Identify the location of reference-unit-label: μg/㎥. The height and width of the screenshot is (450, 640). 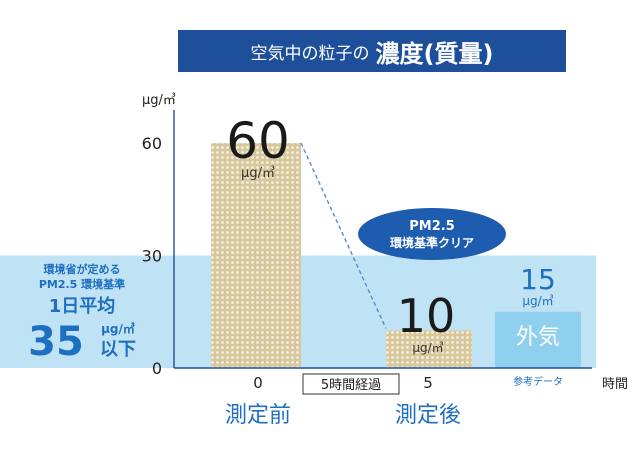
(537, 301).